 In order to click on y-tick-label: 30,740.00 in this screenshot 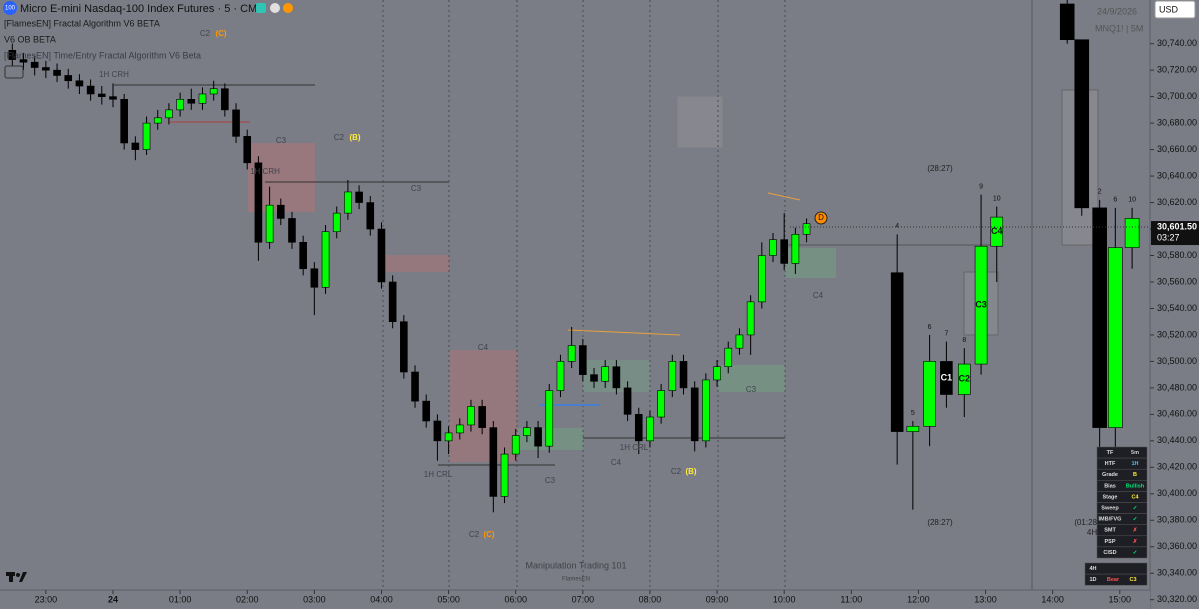, I will do `click(1177, 43)`.